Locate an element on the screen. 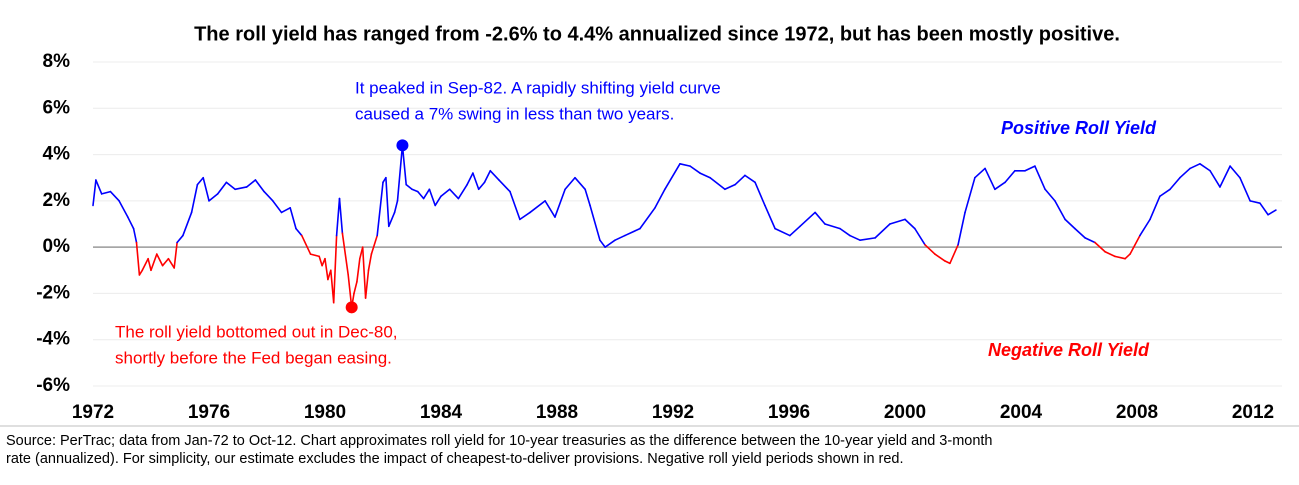  region-label: Negative Roll Yield is located at coordinates (1069, 350).